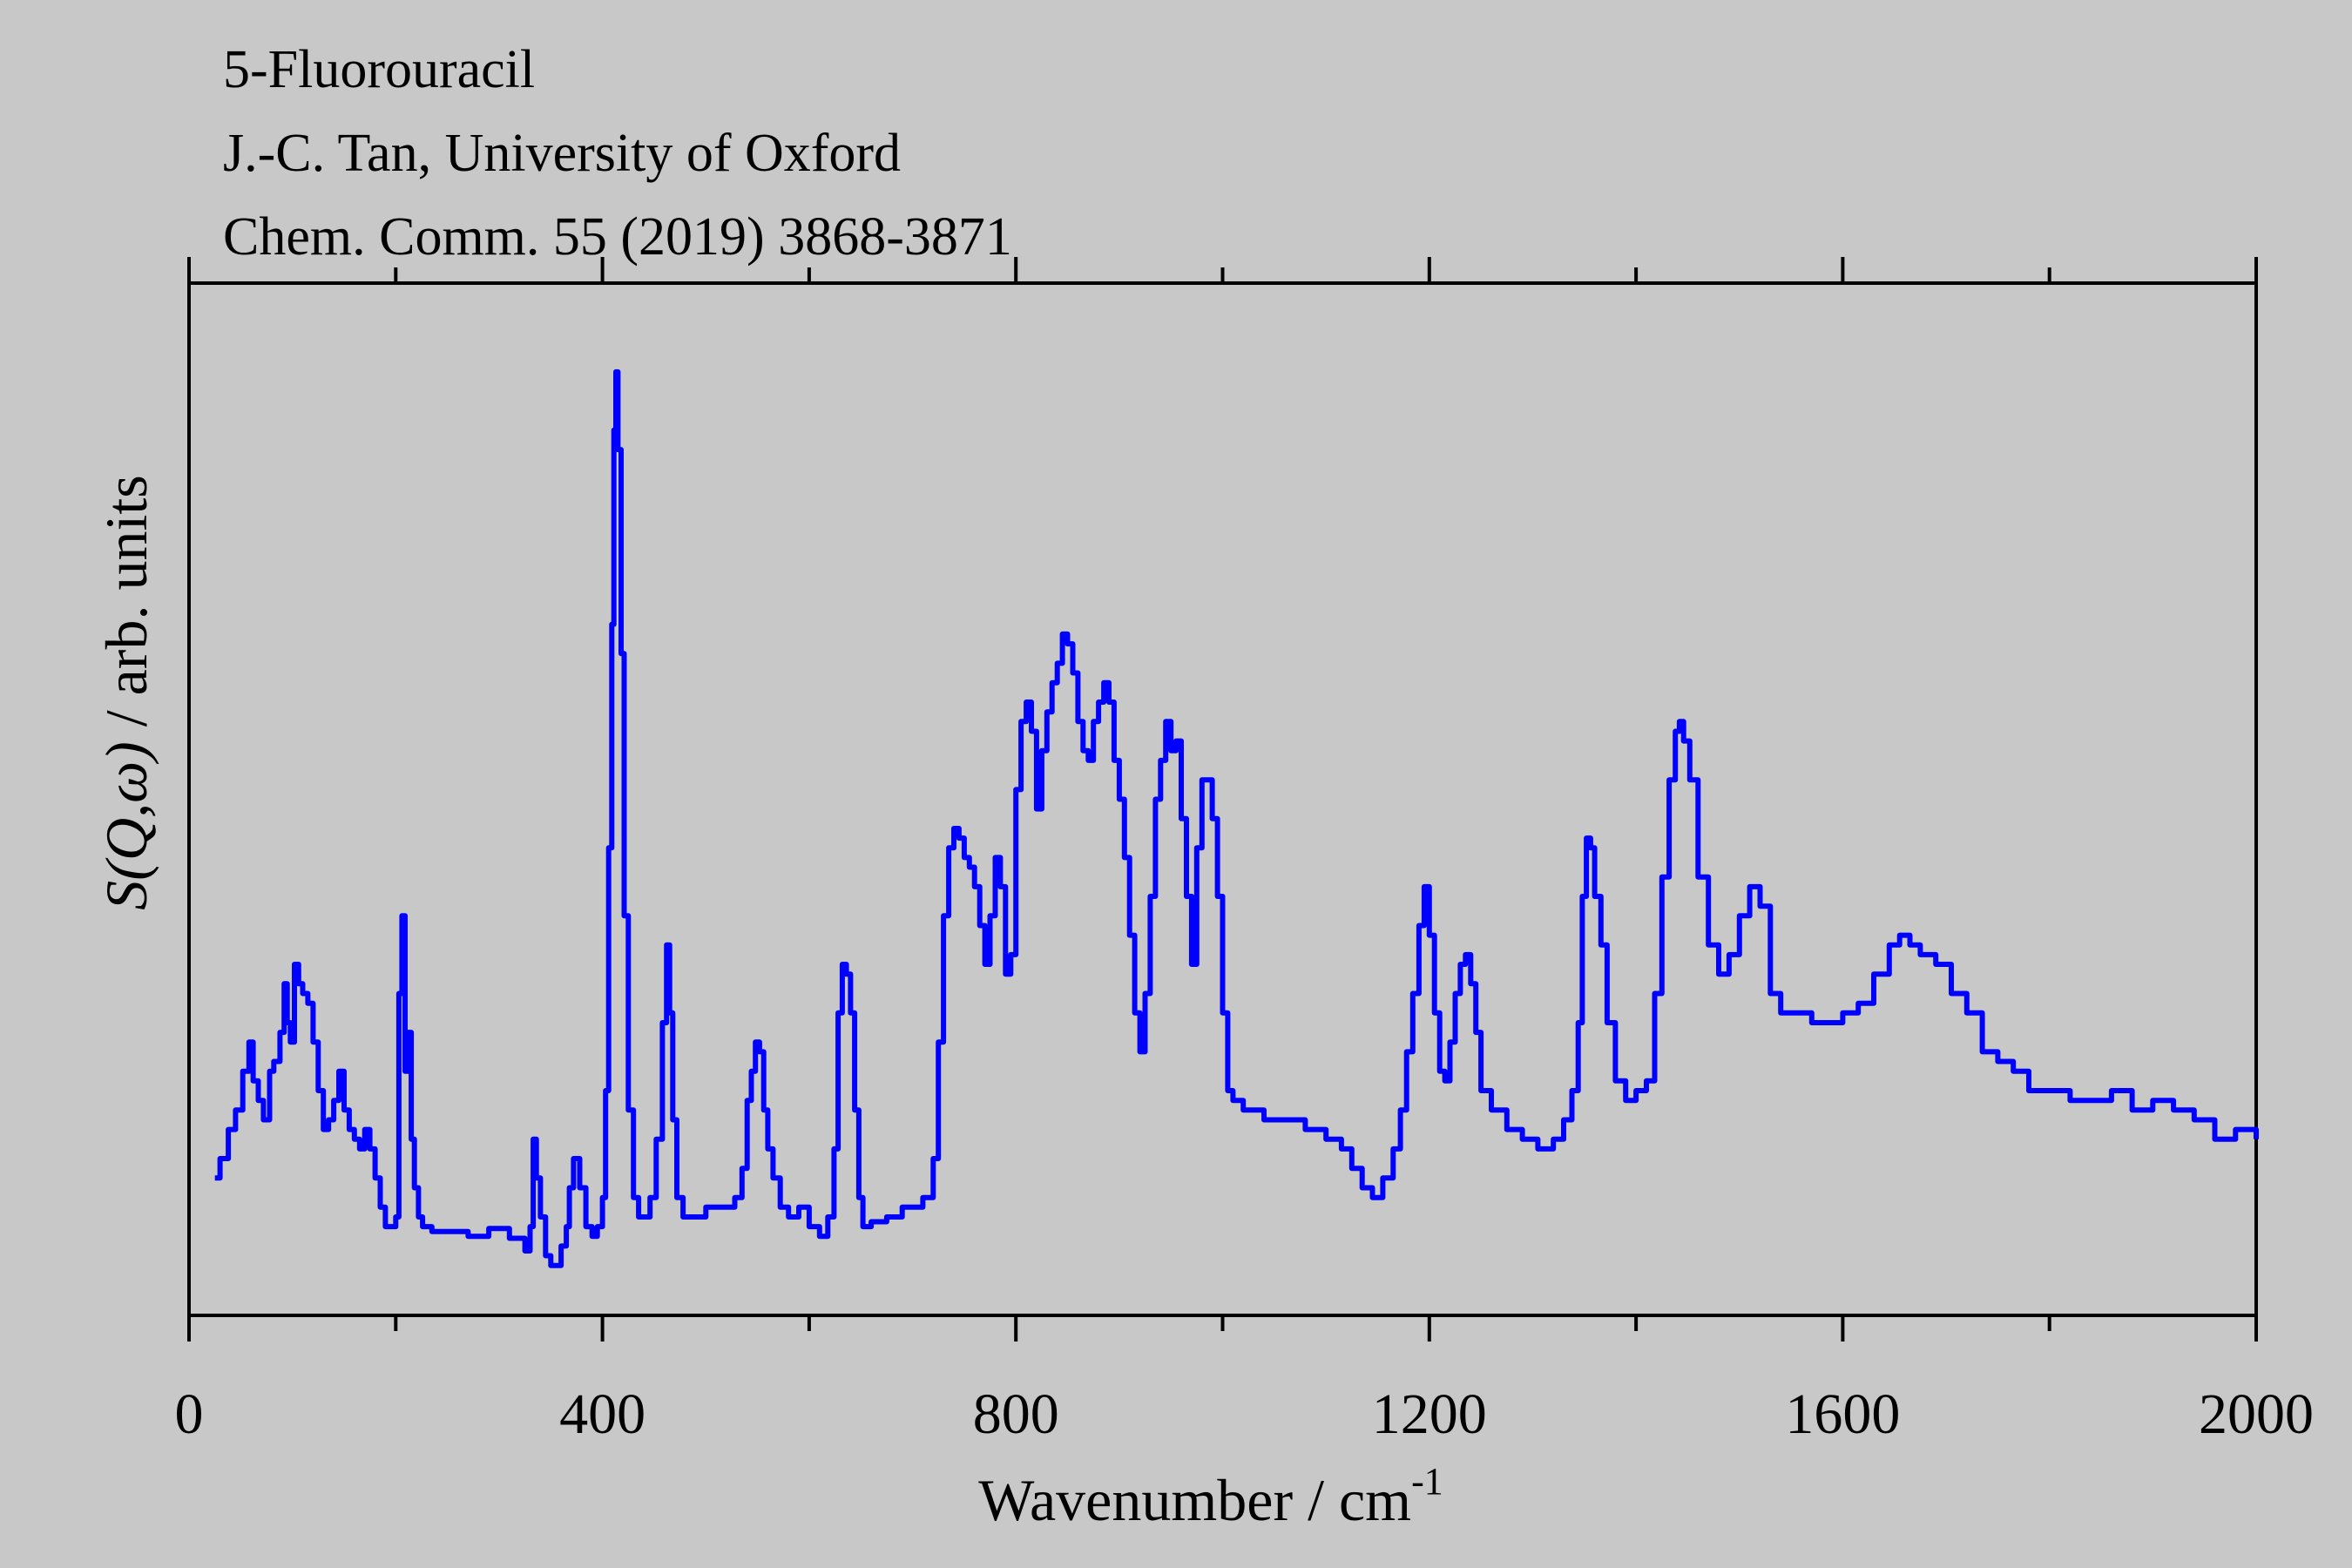 This screenshot has width=2352, height=1568. What do you see at coordinates (1245, 1414) in the screenshot?
I see `x-axis-tick-labels: 0 400 800 1200 1600 2000` at bounding box center [1245, 1414].